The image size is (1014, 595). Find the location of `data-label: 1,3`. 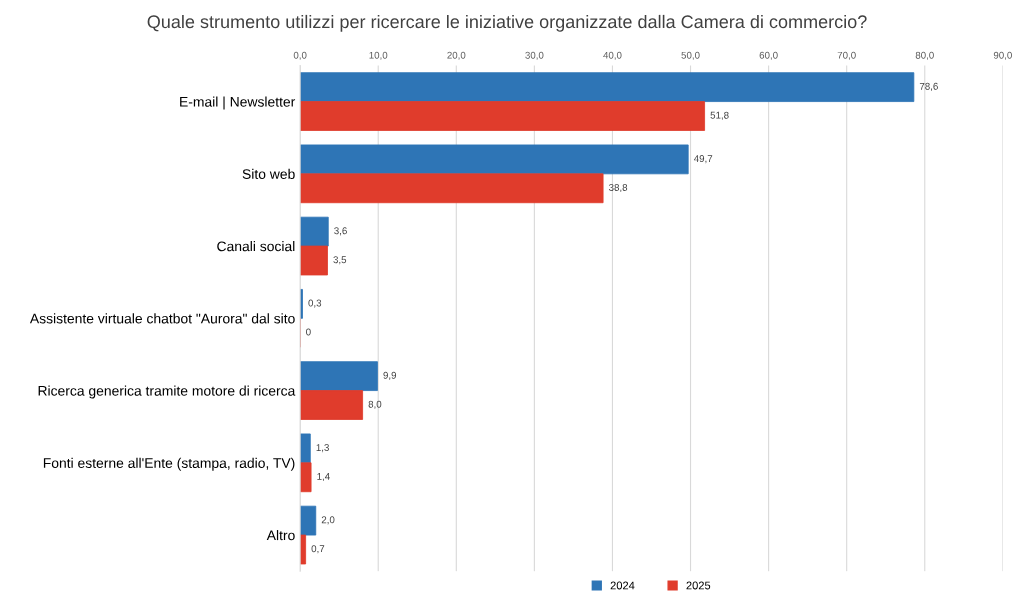

data-label: 1,3 is located at coordinates (322, 448).